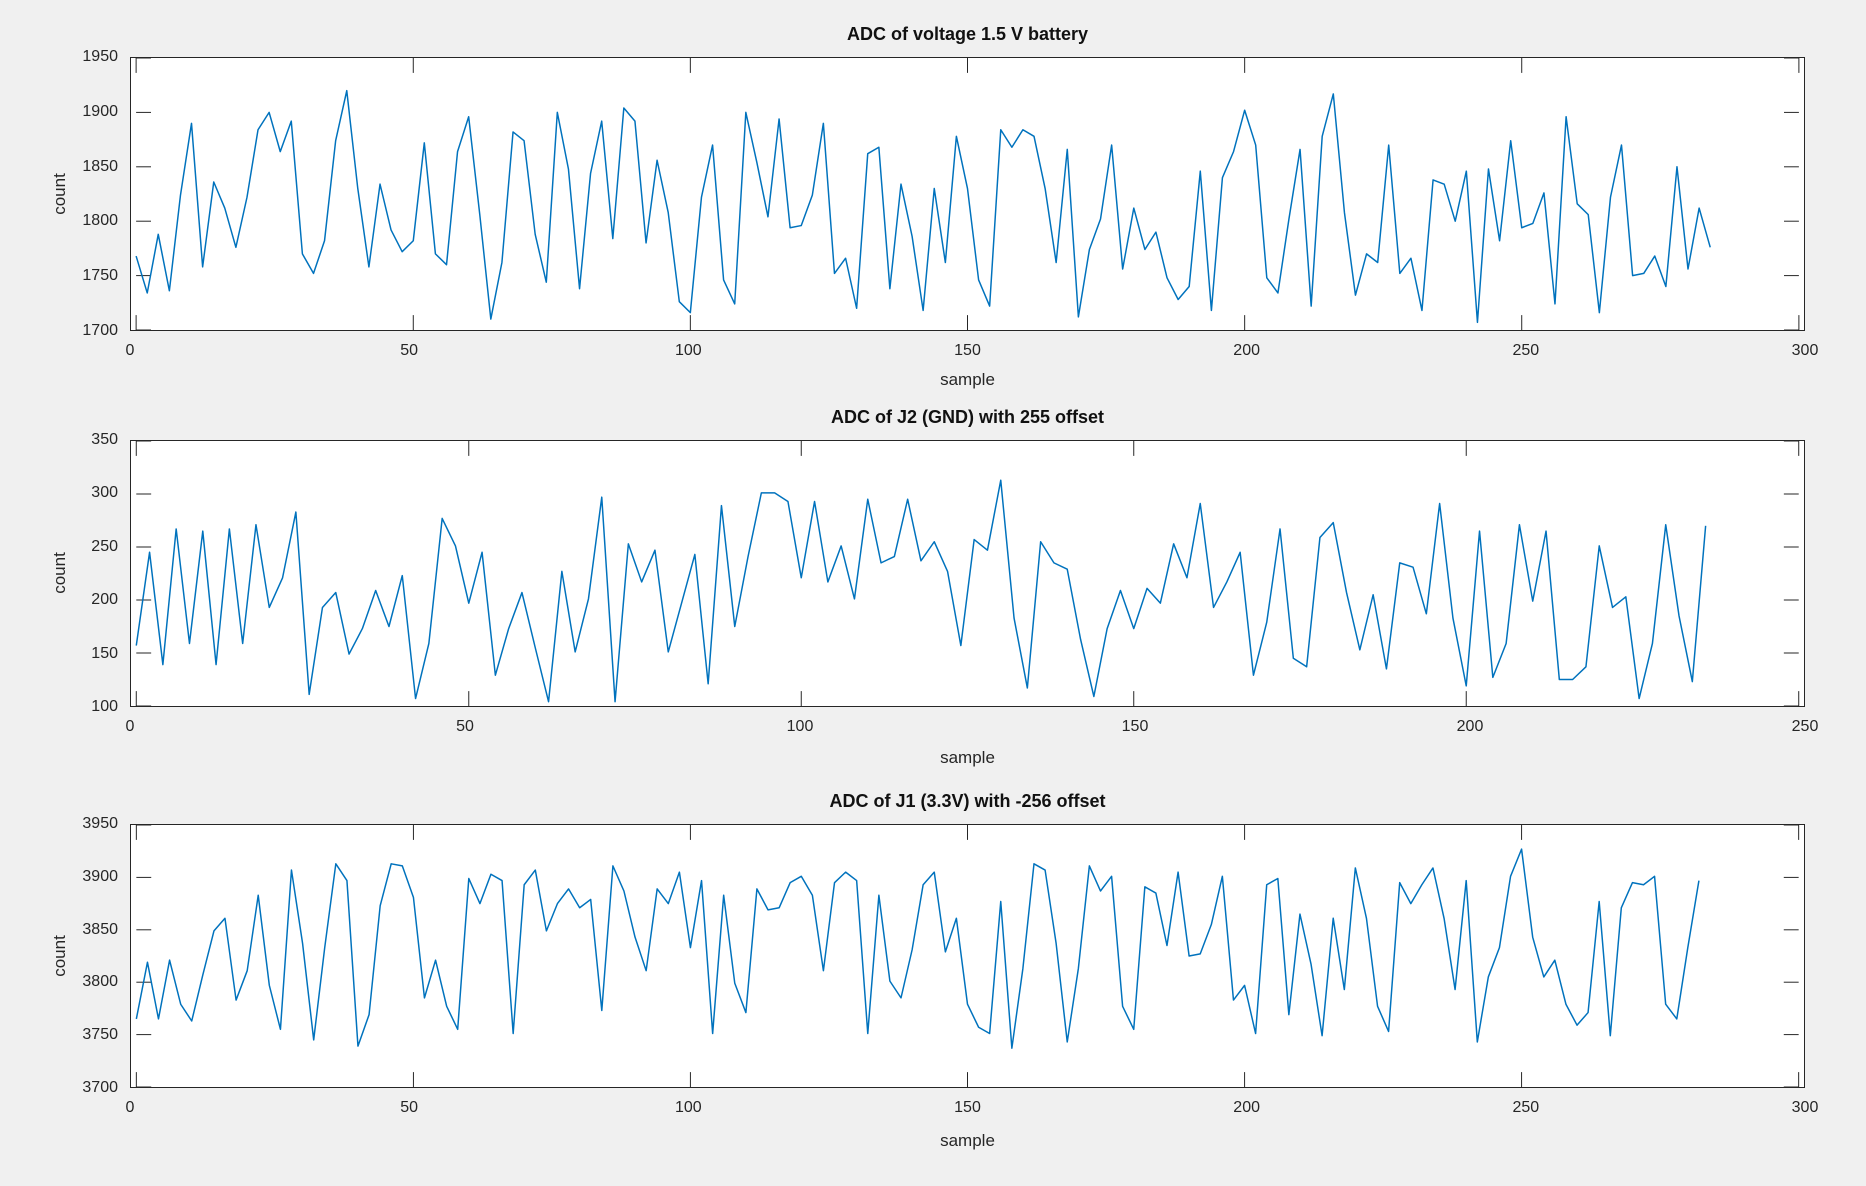  Describe the element at coordinates (100, 276) in the screenshot. I see `y-tick-label: 1750` at that location.